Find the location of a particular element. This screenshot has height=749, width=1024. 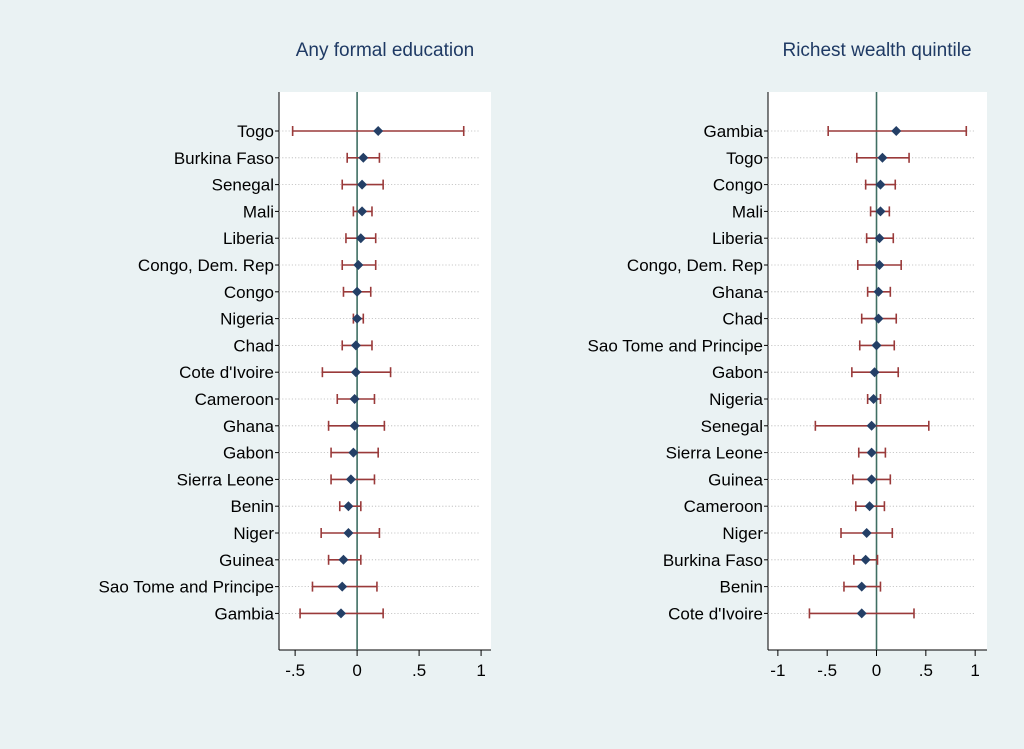

chart-title: Richest wealth quintile is located at coordinates (876, 50).